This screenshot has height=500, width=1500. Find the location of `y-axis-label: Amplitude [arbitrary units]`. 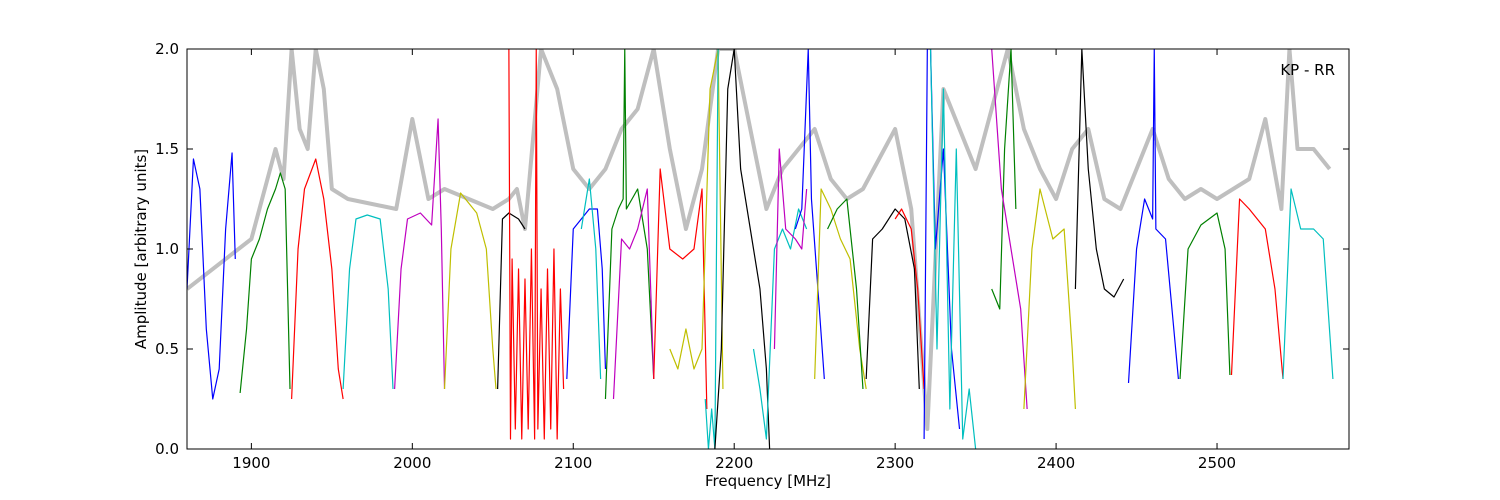

y-axis-label: Amplitude [arbitrary units] is located at coordinates (141, 249).